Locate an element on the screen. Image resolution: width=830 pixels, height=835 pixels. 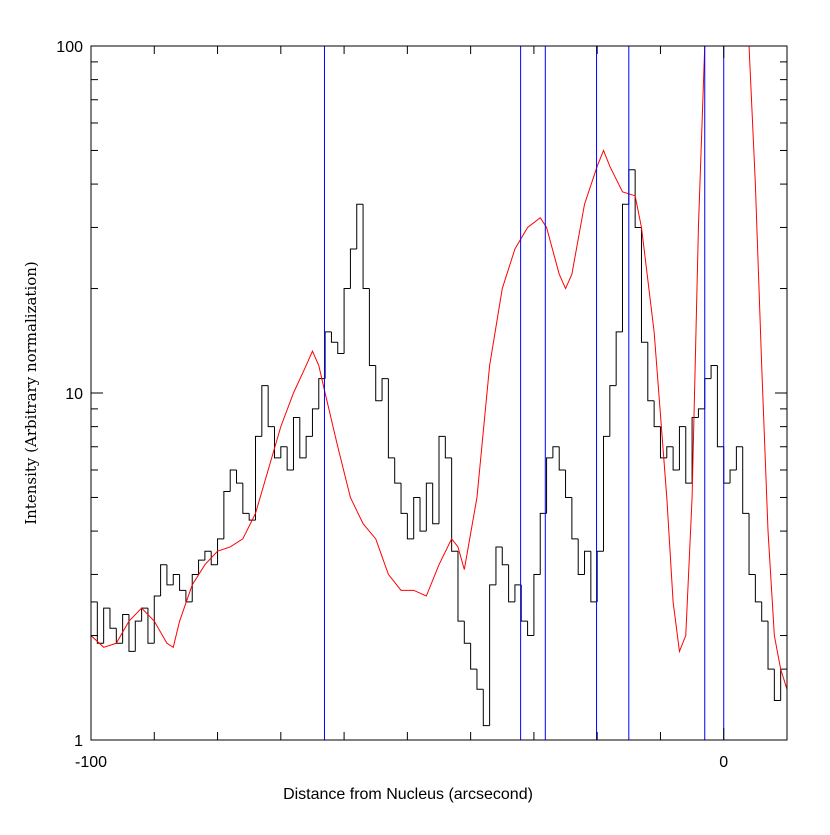
y-tick-label: 100 is located at coordinates (69, 47).